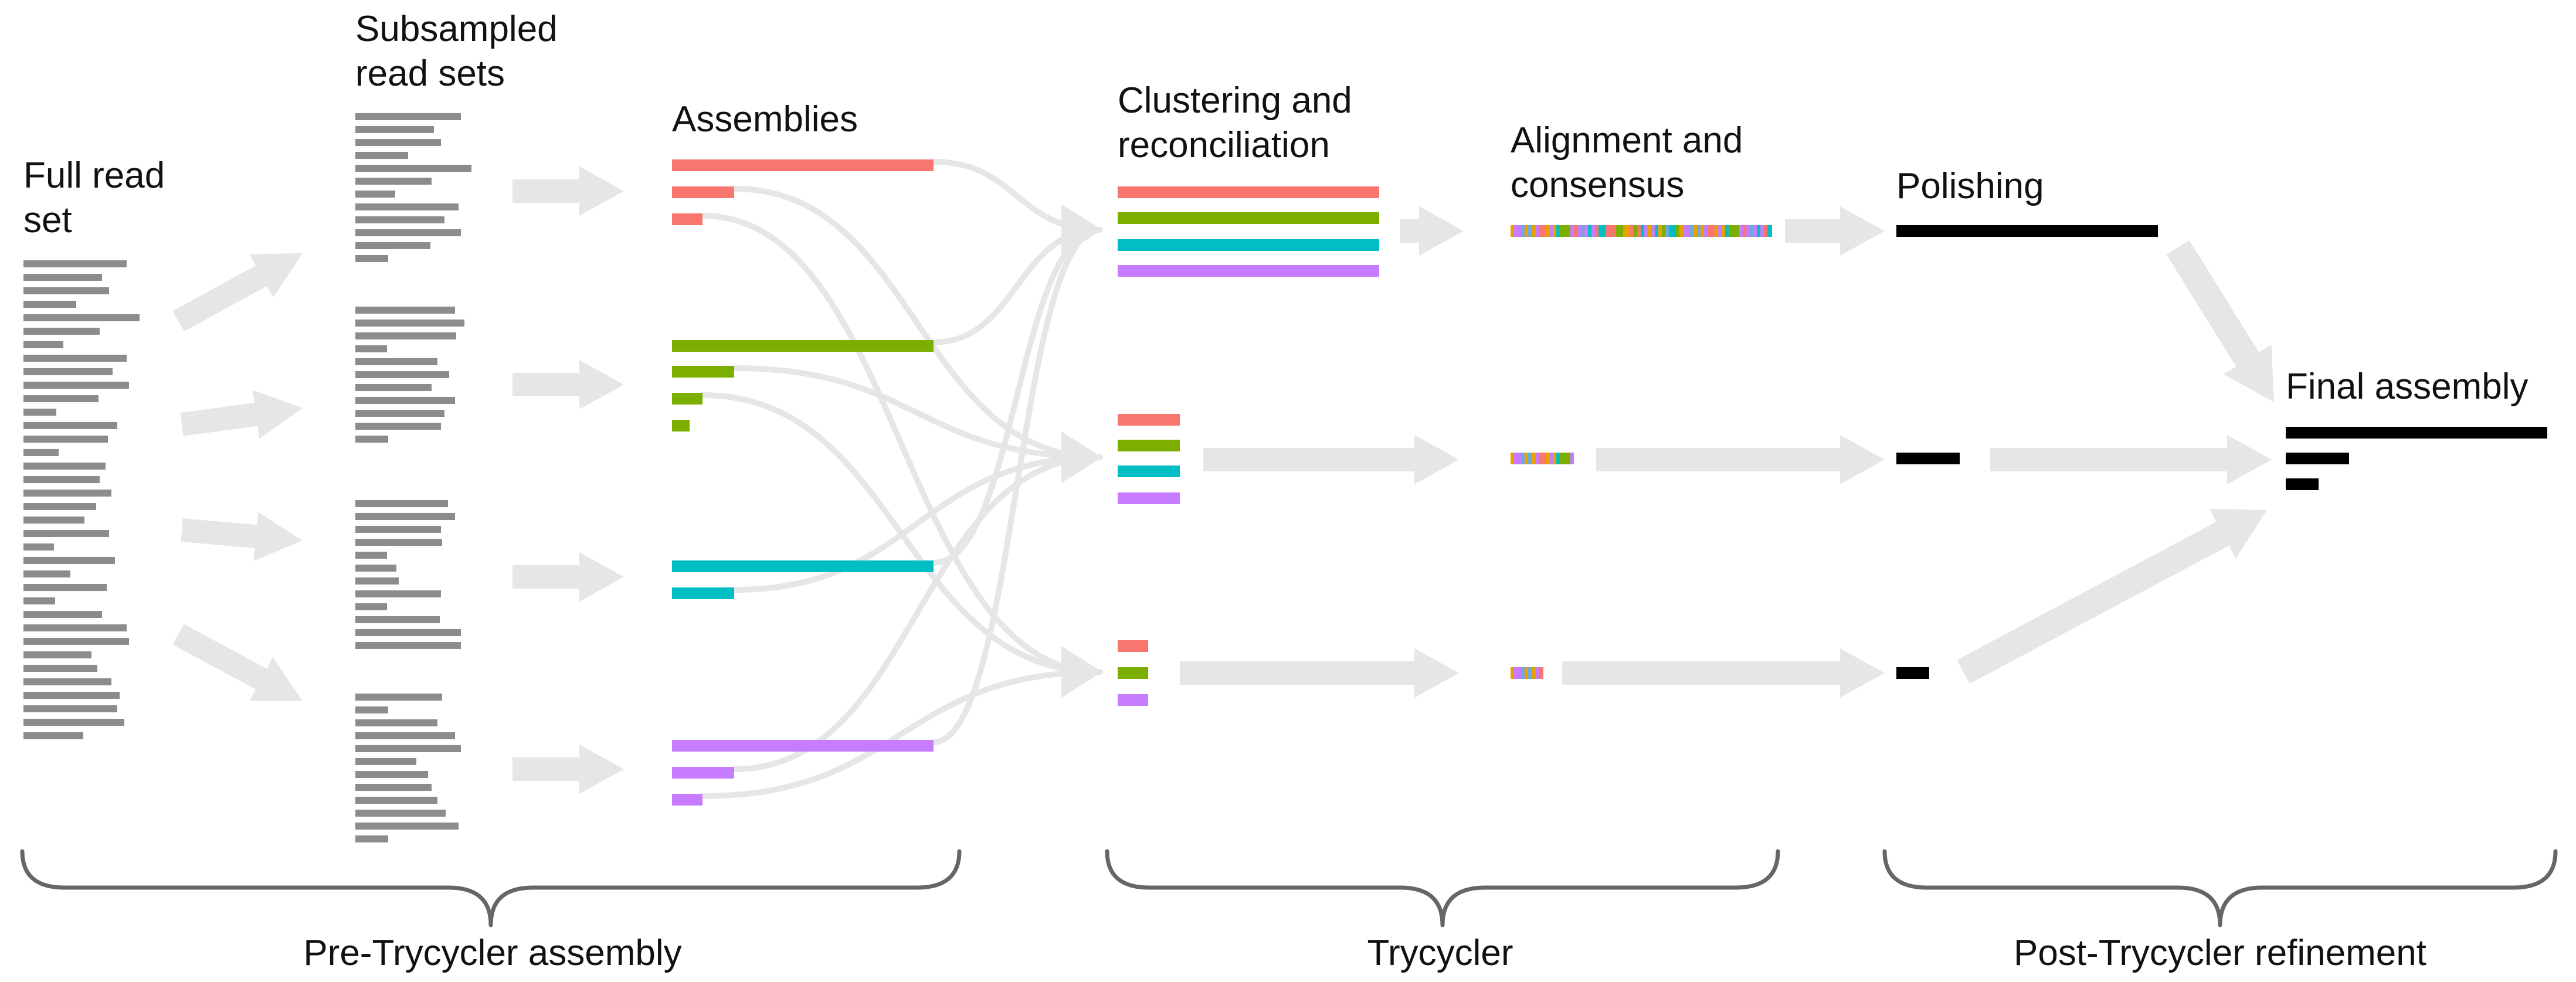 Image resolution: width=2576 pixels, height=982 pixels. I want to click on final-assembly-label: Final assembly, so click(2407, 387).